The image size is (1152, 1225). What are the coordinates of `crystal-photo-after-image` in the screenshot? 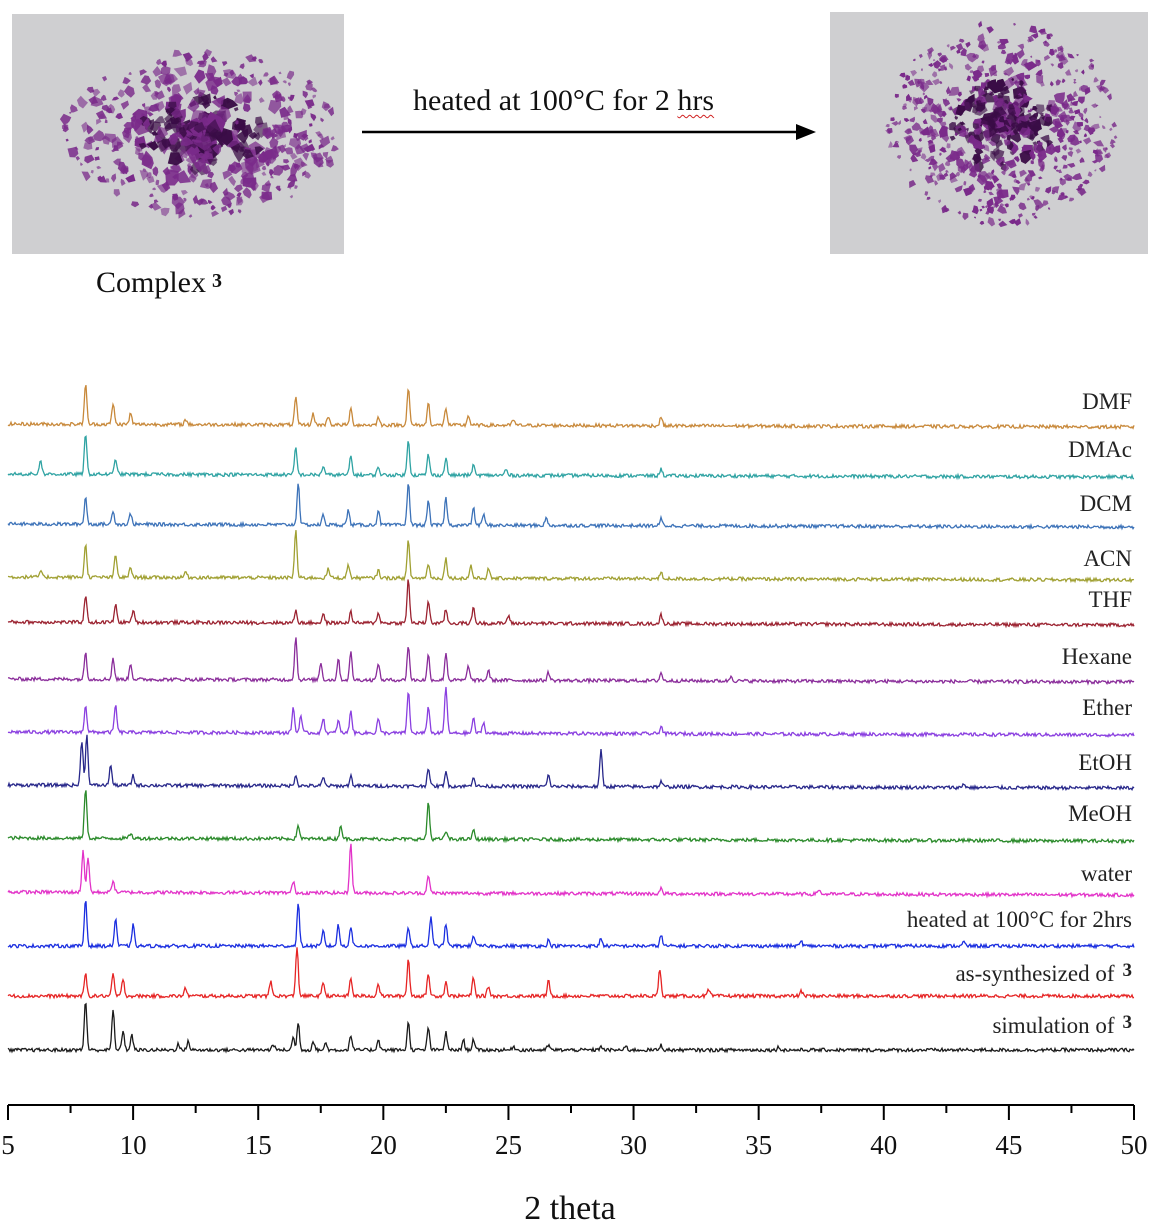 It's located at (989, 133).